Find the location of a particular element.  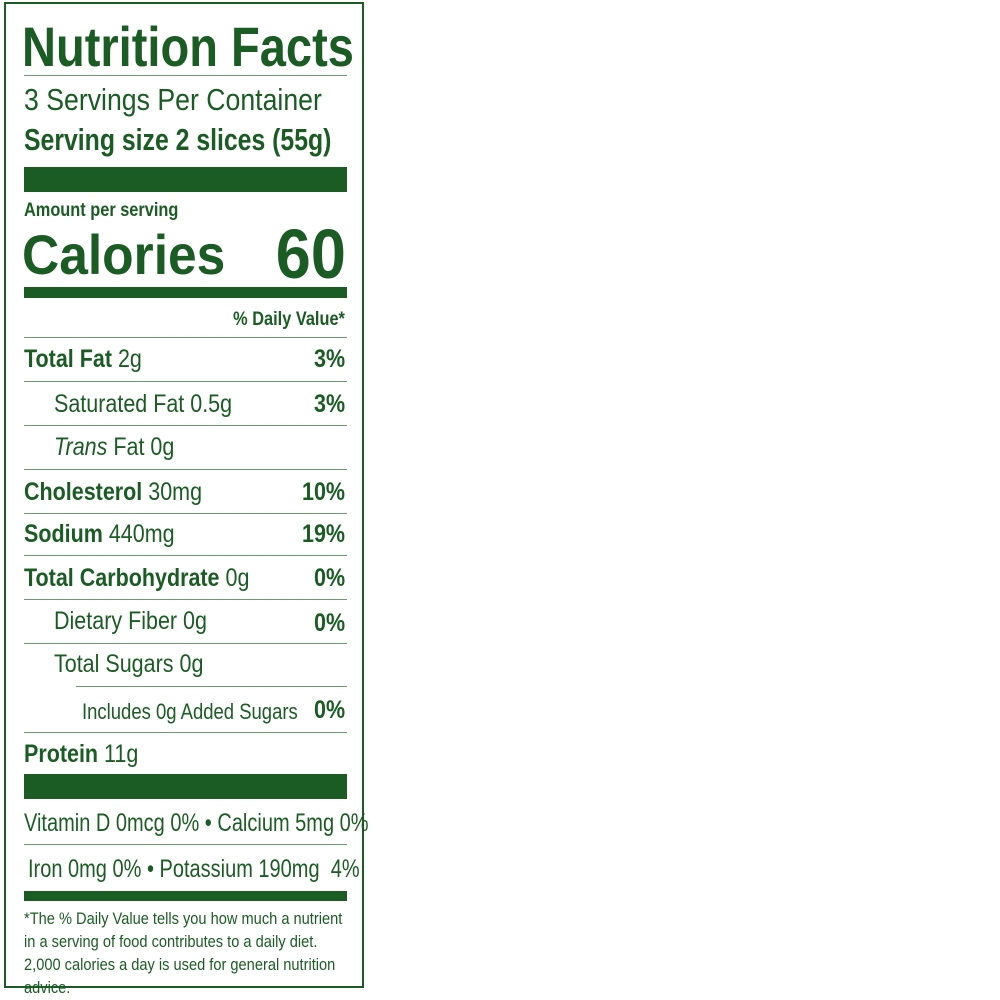

micronutrients-line-1: Vitamin D 0mcg 0% • Calcium 5mg 0% is located at coordinates (196, 823).